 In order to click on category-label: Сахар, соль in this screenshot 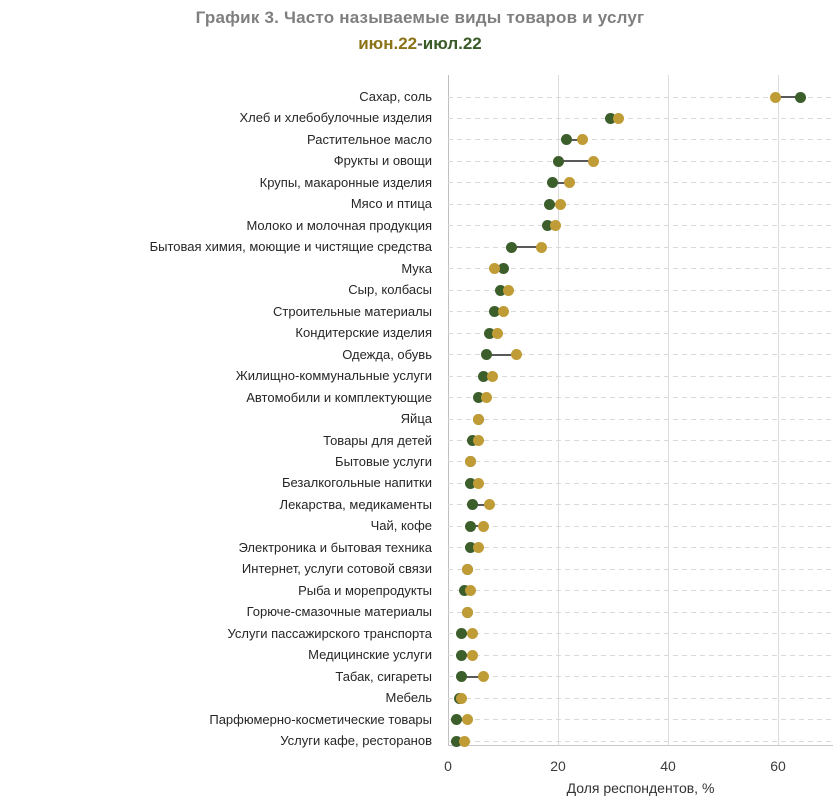, I will do `click(395, 96)`.